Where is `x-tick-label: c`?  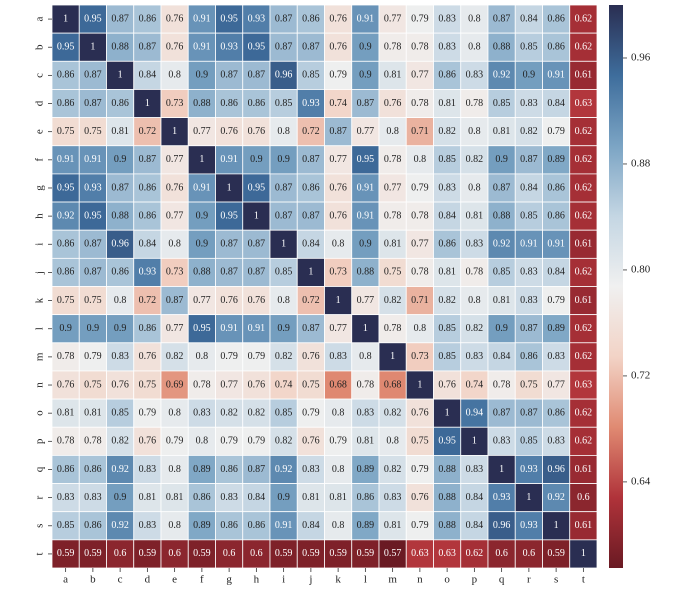
x-tick-label: c is located at coordinates (120, 580).